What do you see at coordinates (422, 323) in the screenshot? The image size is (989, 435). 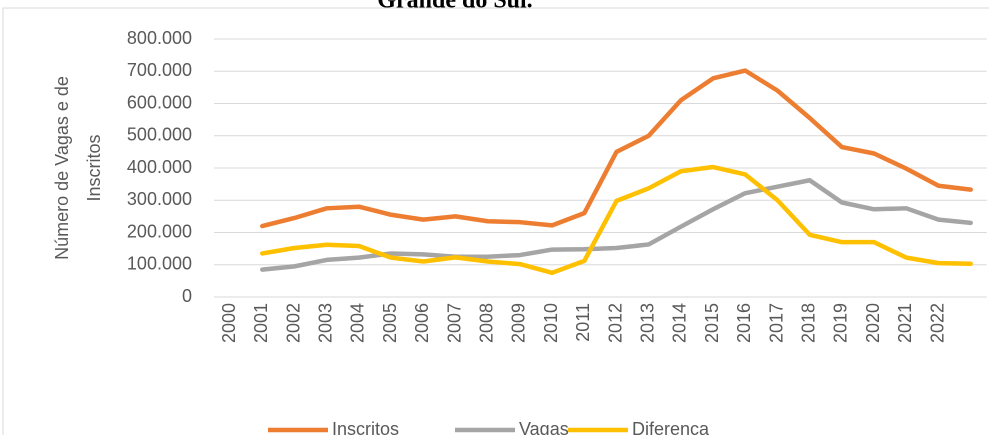 I see `x-tick-label: 2006` at bounding box center [422, 323].